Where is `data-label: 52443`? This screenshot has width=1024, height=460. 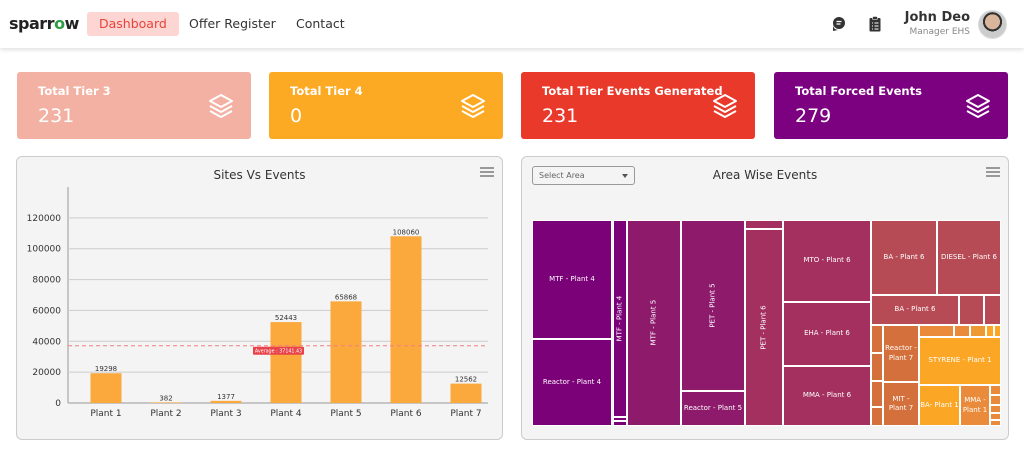 data-label: 52443 is located at coordinates (286, 318).